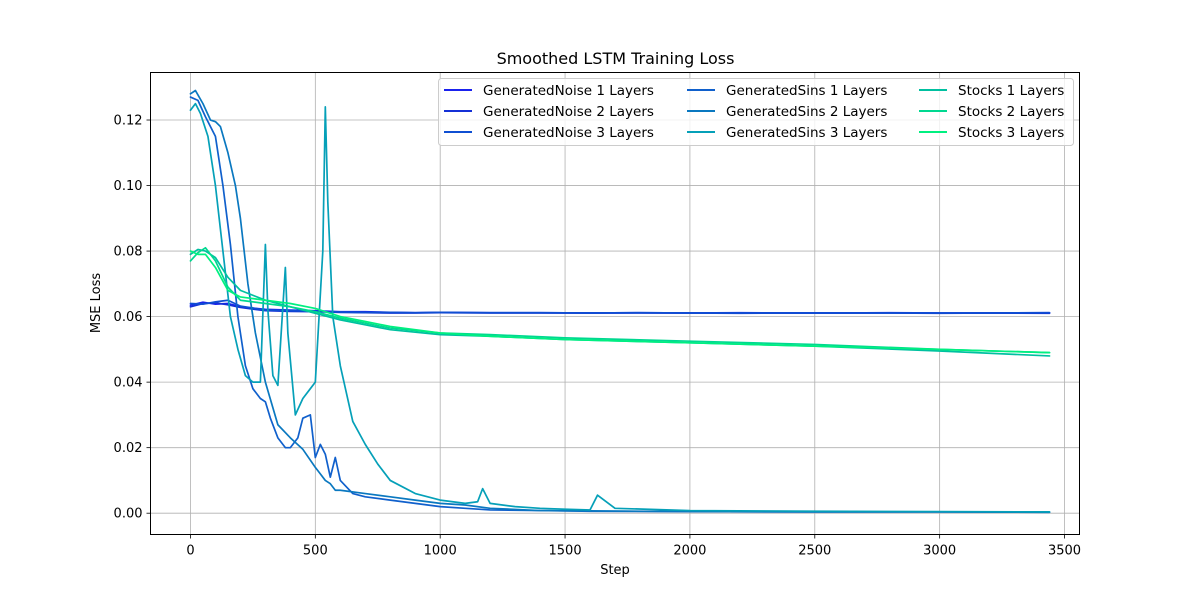 The image size is (1200, 600). I want to click on x-tick-label: 3500, so click(1064, 551).